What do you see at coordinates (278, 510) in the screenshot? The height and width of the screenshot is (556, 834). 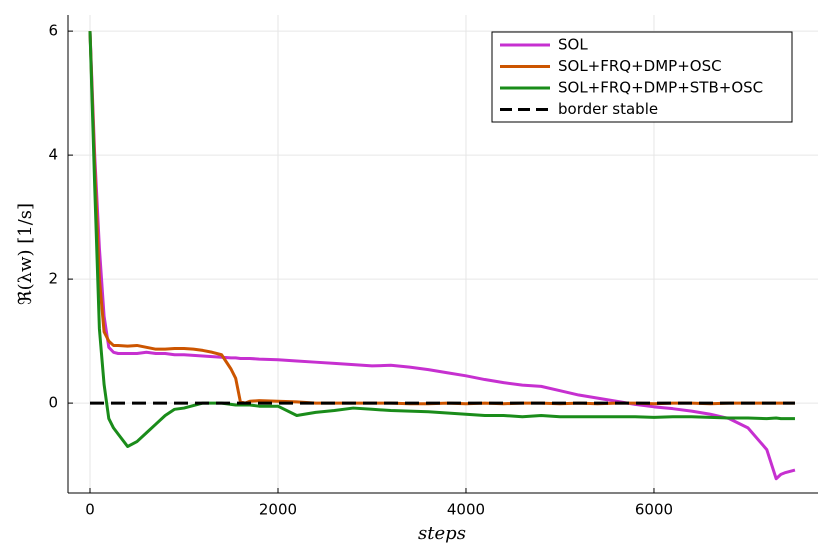 I see `x-tick-label: 2000` at bounding box center [278, 510].